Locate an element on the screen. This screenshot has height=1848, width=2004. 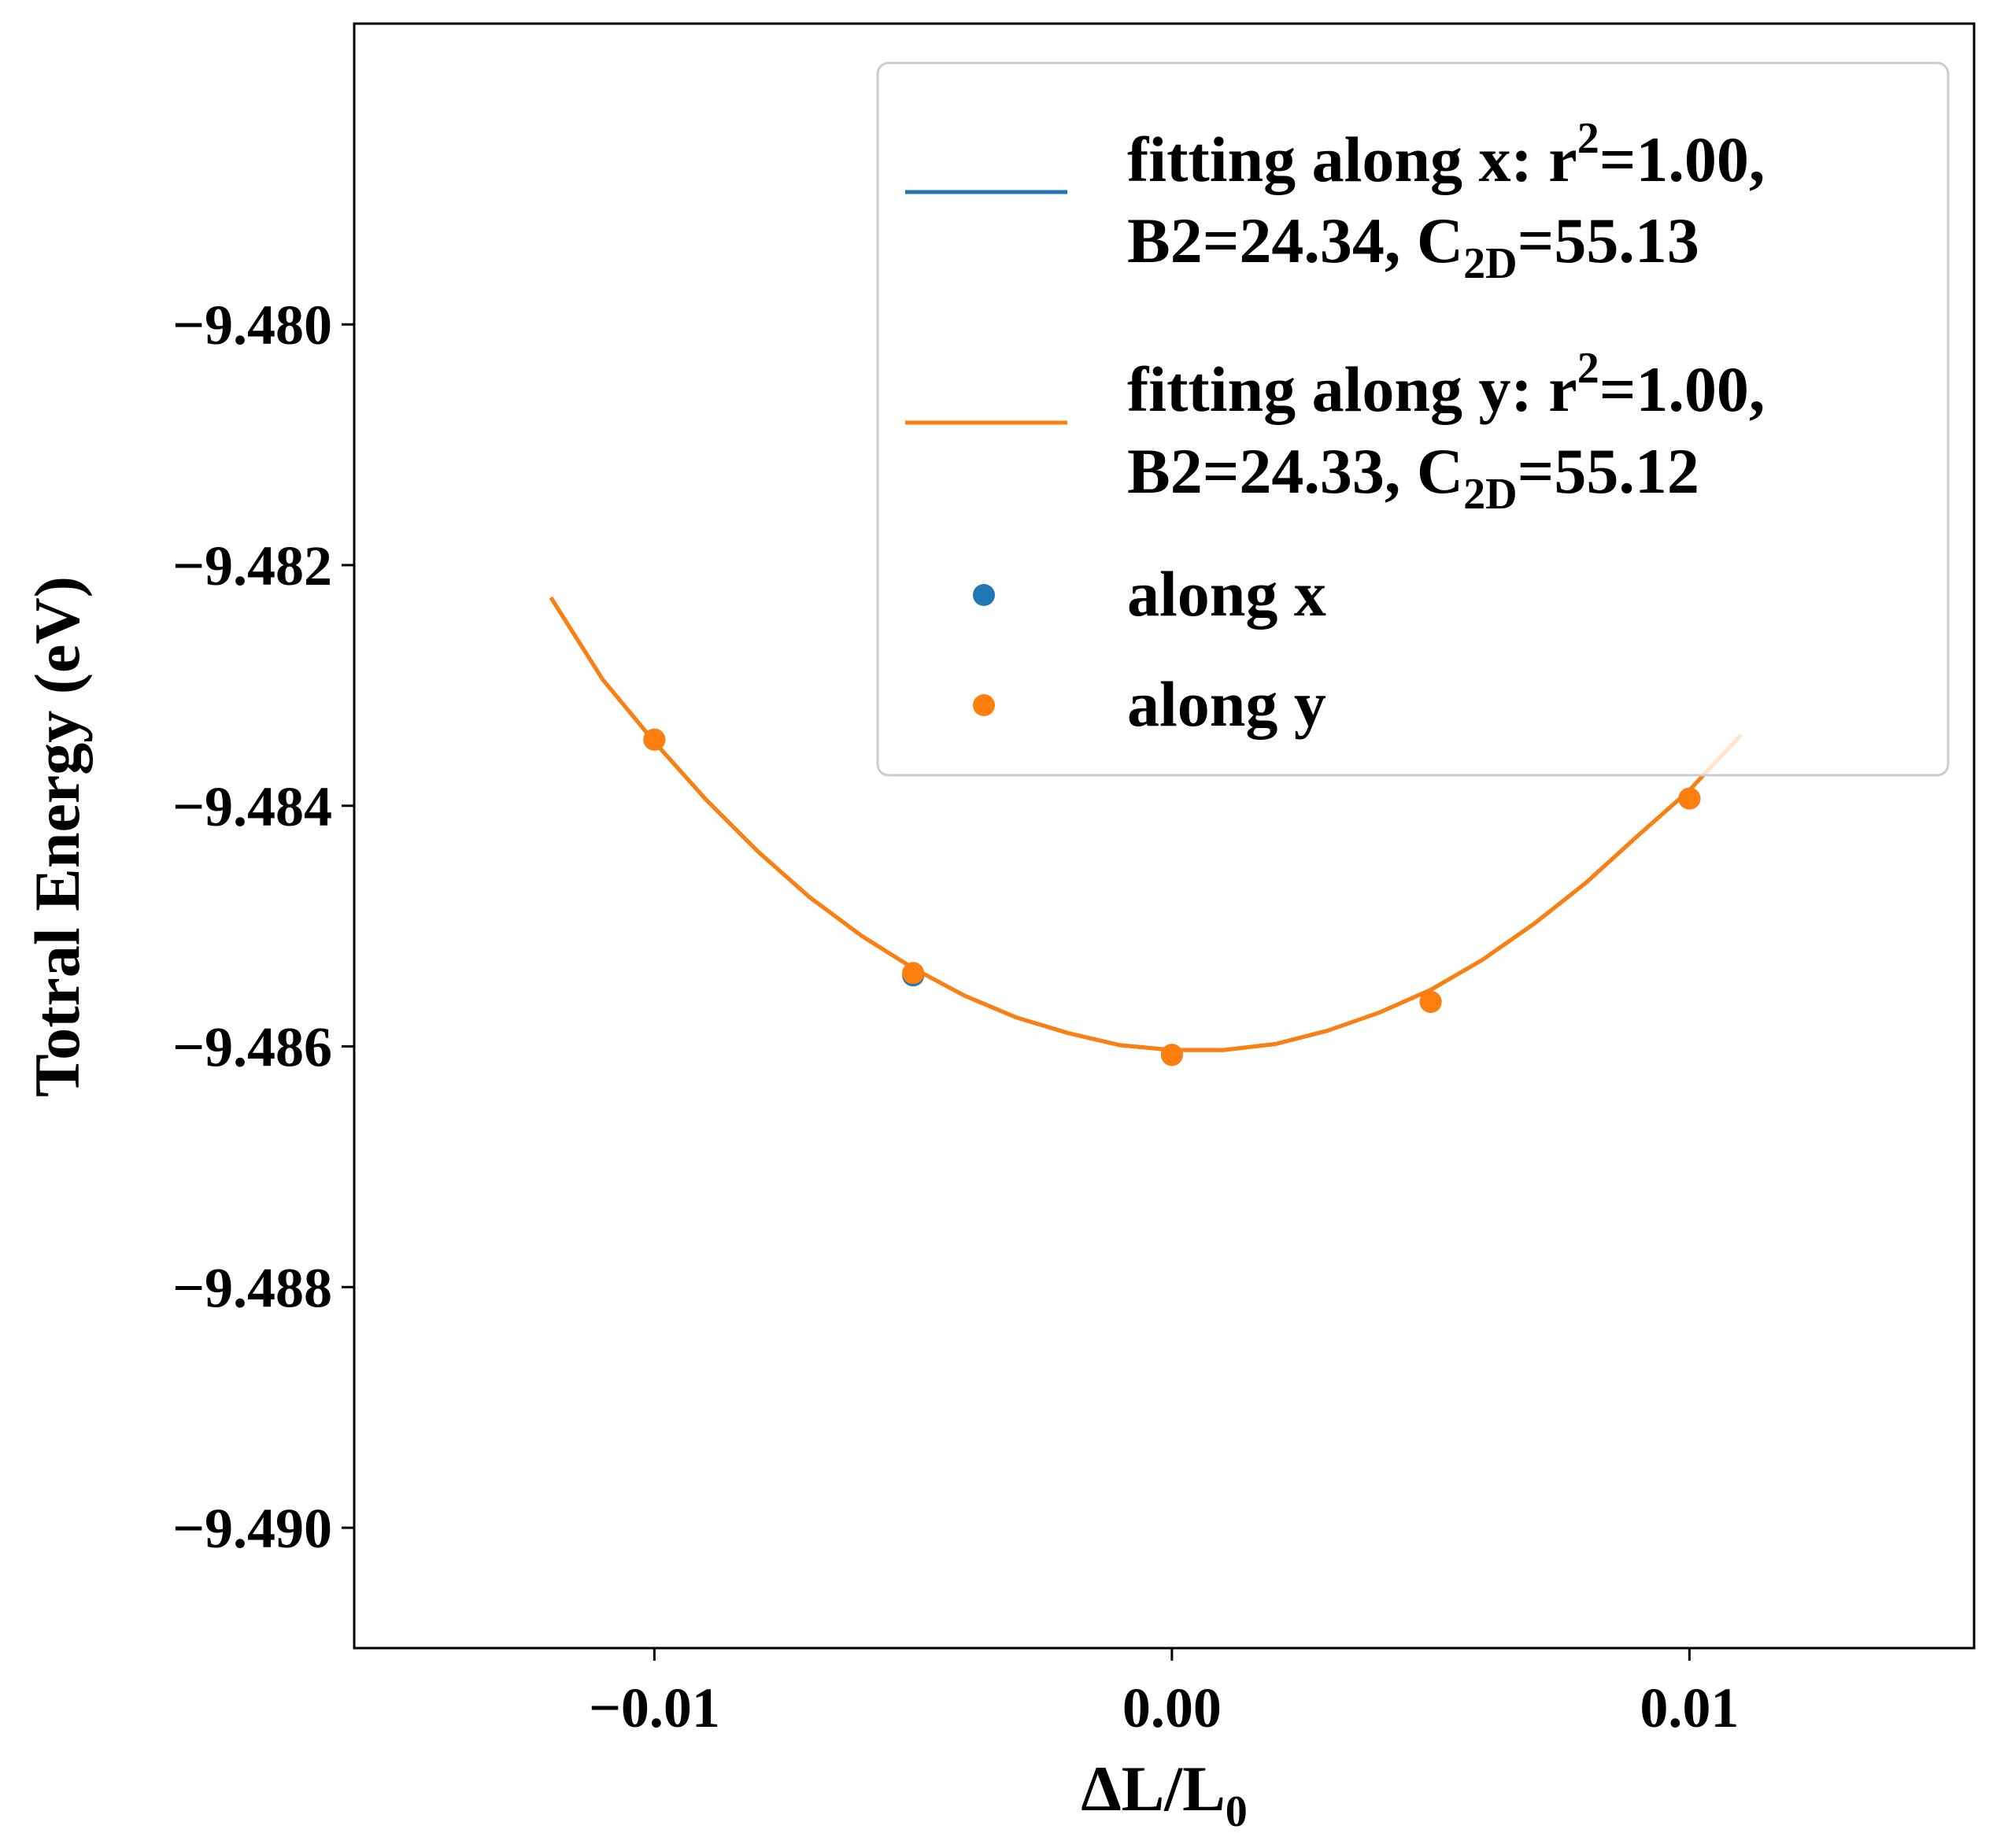
x-tick-label: 0.00 is located at coordinates (1172, 1708).